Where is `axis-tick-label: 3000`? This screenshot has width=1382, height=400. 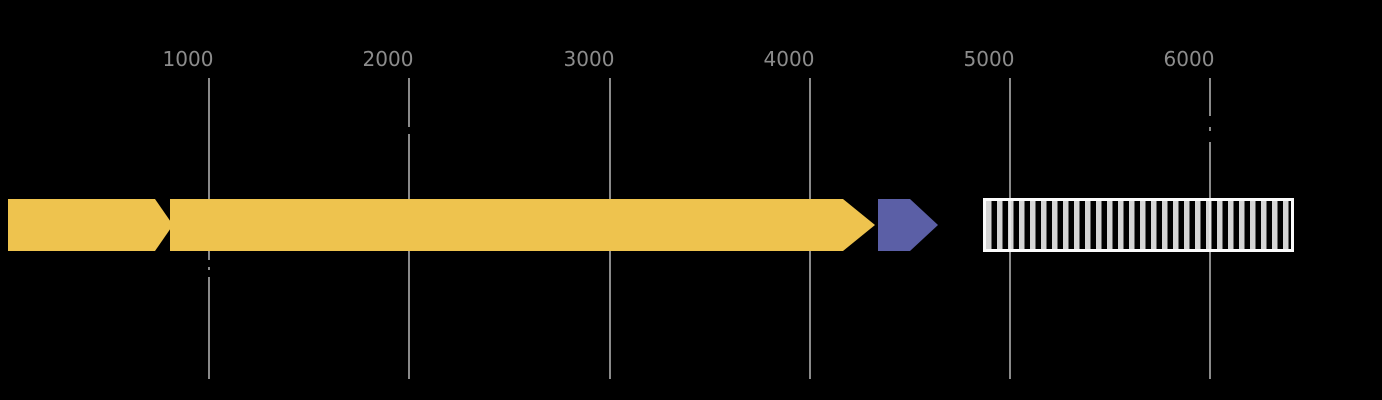 axis-tick-label: 3000 is located at coordinates (589, 59).